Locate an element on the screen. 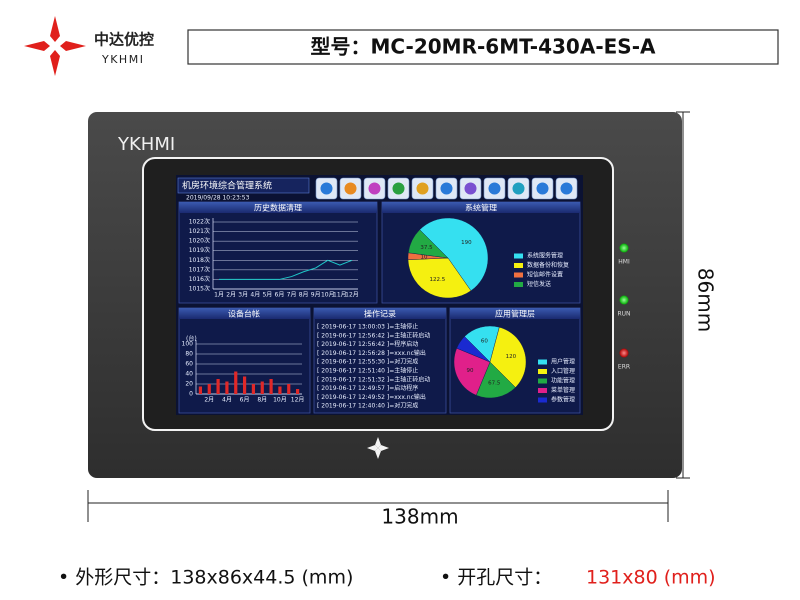 The height and width of the screenshot is (600, 800). led-label: HMI is located at coordinates (624, 262).